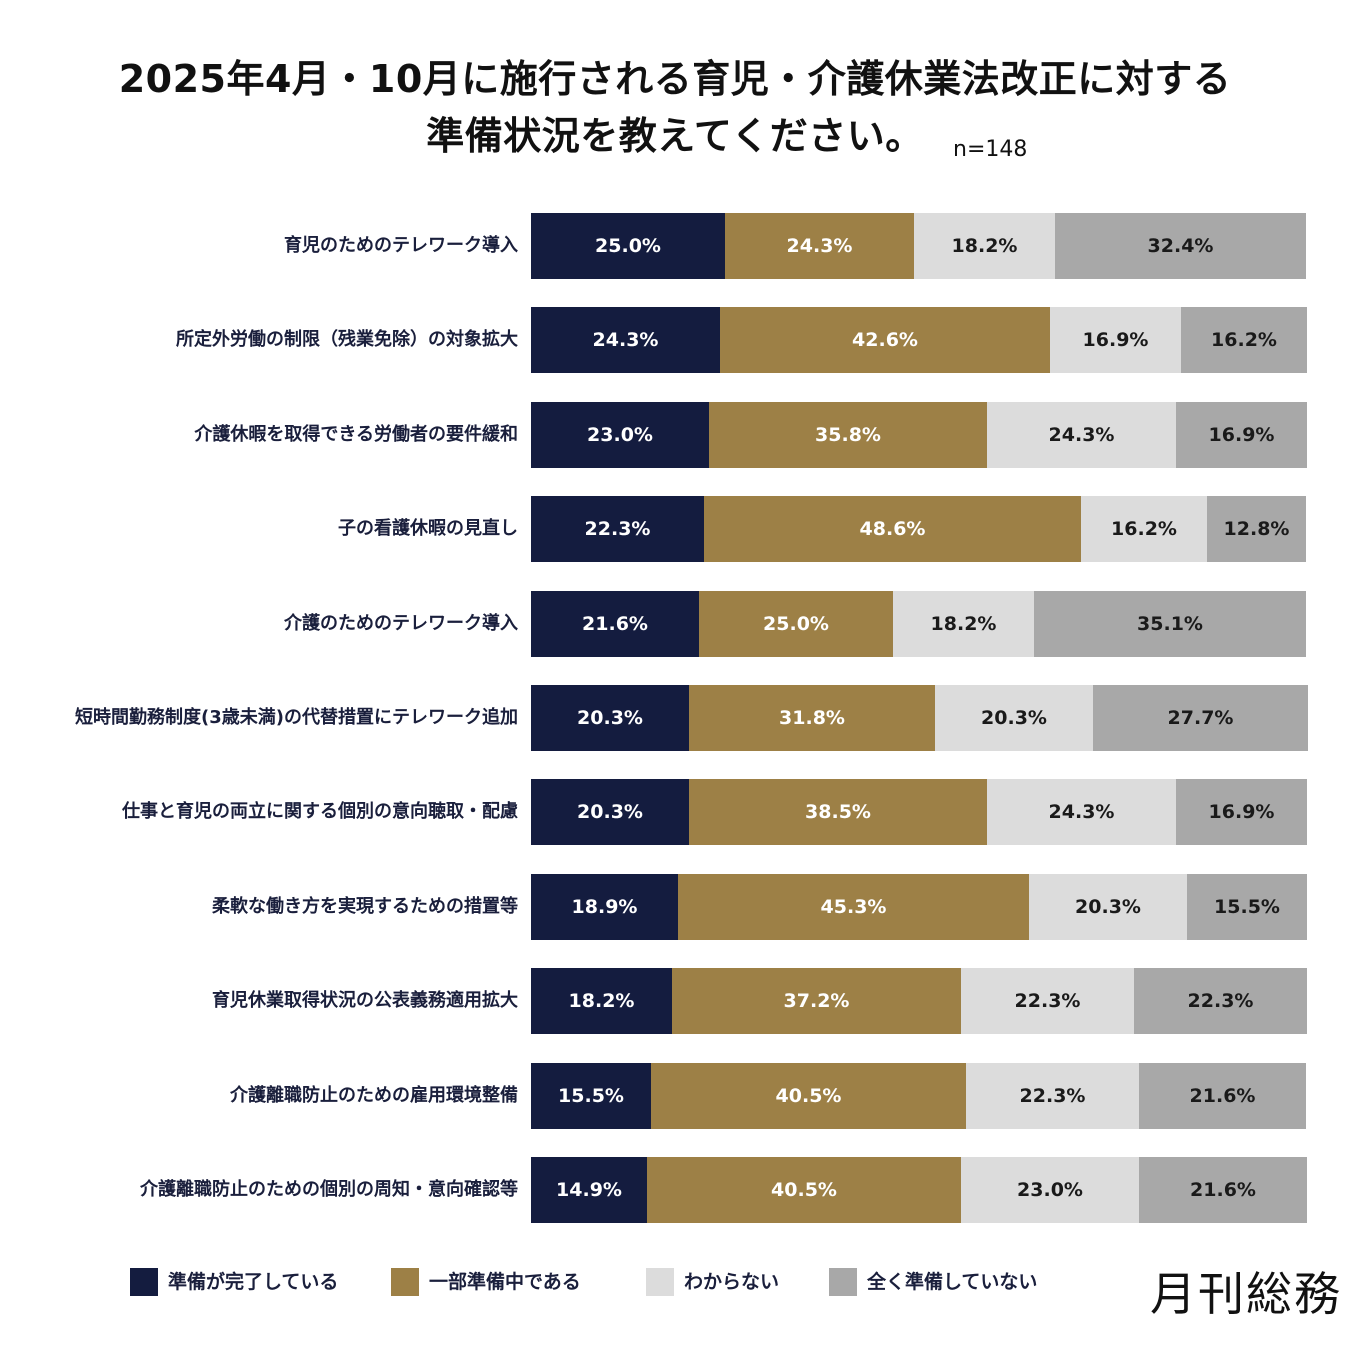  What do you see at coordinates (1180, 246) in the screenshot?
I see `bar-segment: 32.4%` at bounding box center [1180, 246].